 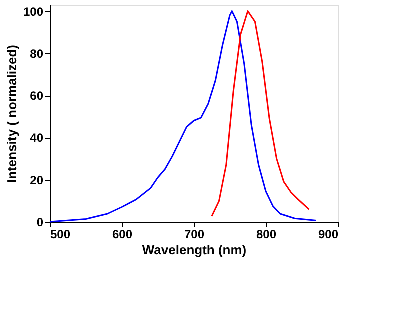 What do you see at coordinates (266, 235) in the screenshot?
I see `x-tick-label: 800` at bounding box center [266, 235].